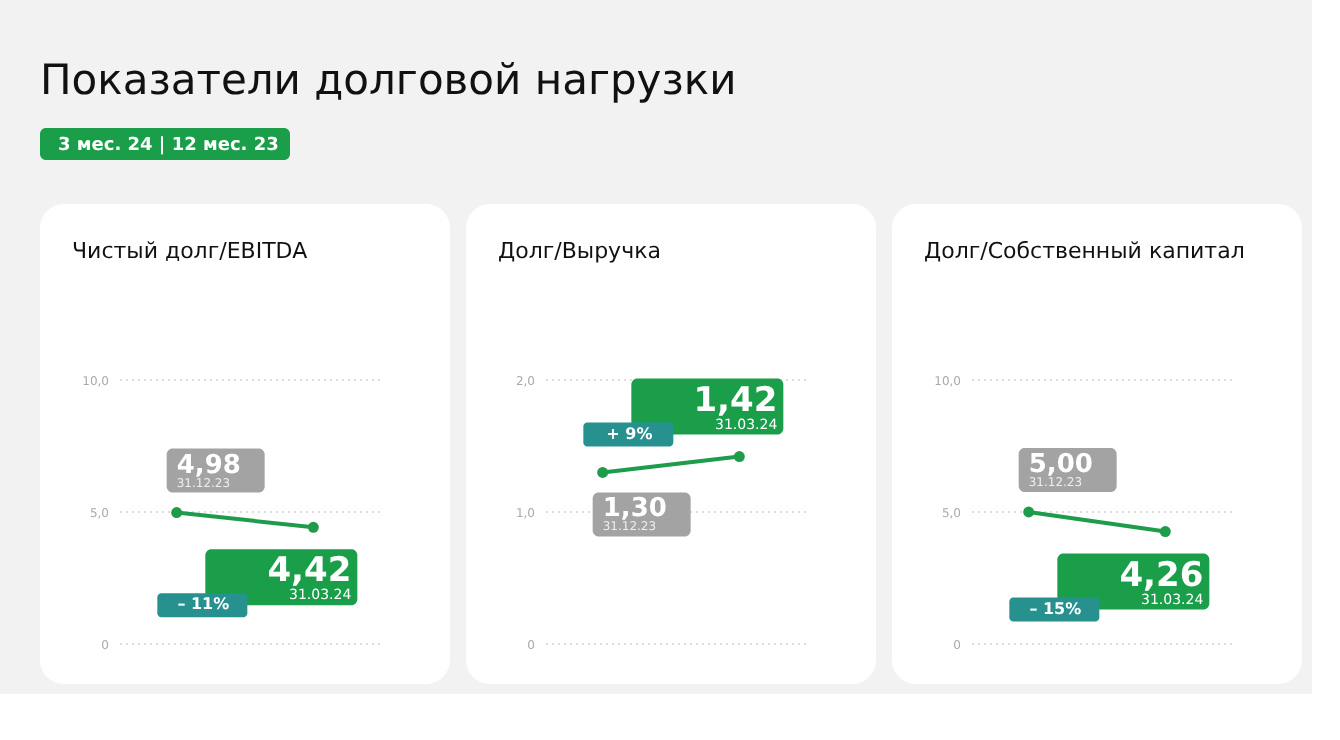 The height and width of the screenshot is (740, 1340). What do you see at coordinates (1055, 608) in the screenshot?
I see `annotation: – 15%` at bounding box center [1055, 608].